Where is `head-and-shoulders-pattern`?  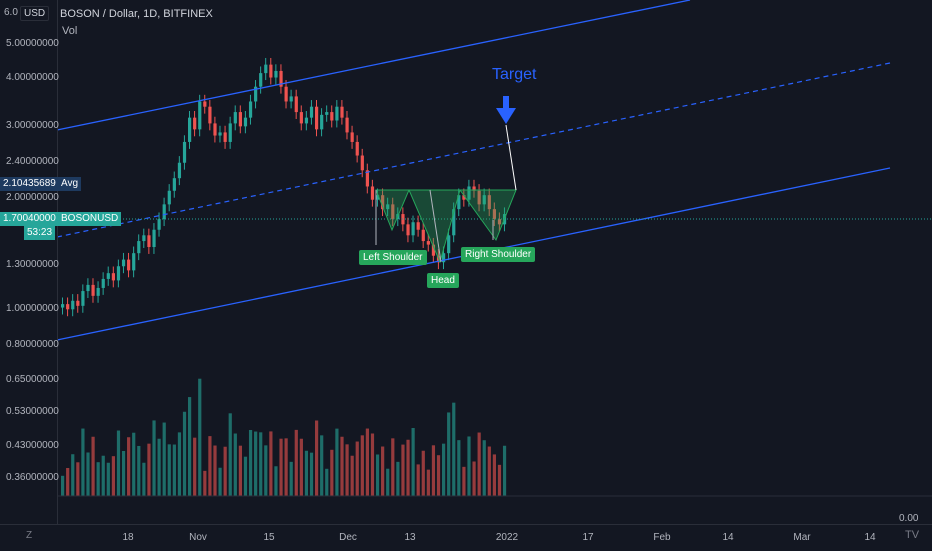
head-and-shoulders-pattern is located at coordinates (446, 226).